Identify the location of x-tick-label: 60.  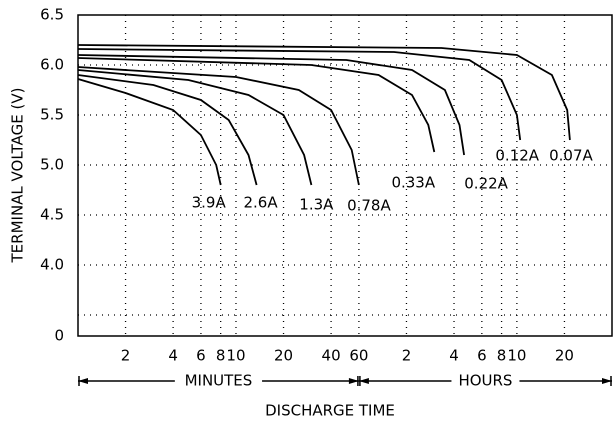
(358, 356).